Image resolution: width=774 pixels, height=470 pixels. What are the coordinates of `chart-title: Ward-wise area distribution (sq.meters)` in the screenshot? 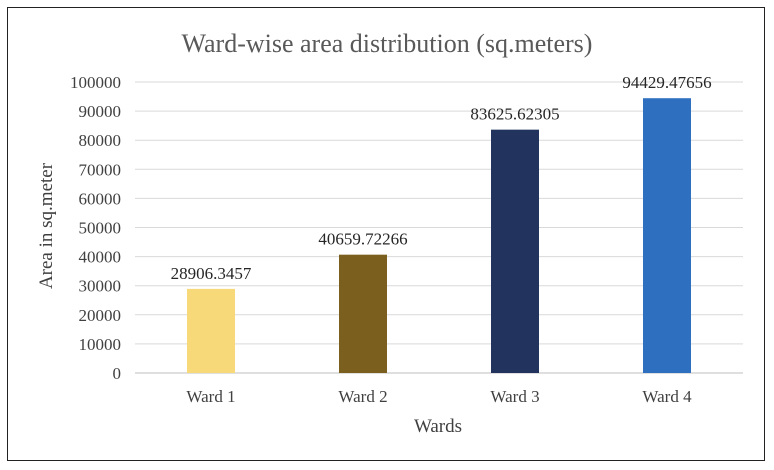 It's located at (387, 43).